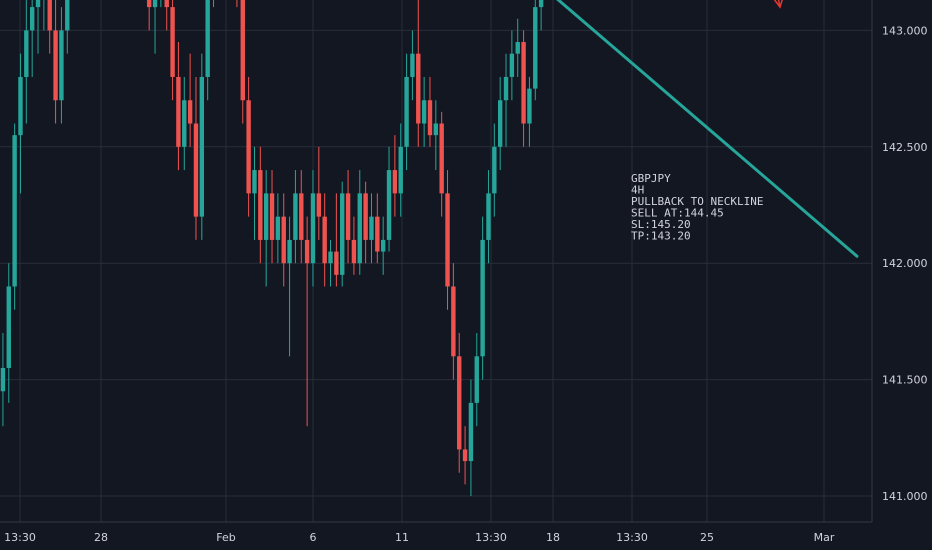 The height and width of the screenshot is (550, 932). Describe the element at coordinates (419, 537) in the screenshot. I see `time-axis: 13:30 28 Feb 6 11 13:30 18 13:30 25 Mar` at that location.